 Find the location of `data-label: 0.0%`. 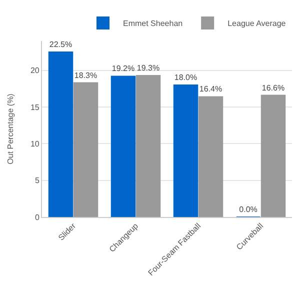

data-label: 0.0% is located at coordinates (248, 209).